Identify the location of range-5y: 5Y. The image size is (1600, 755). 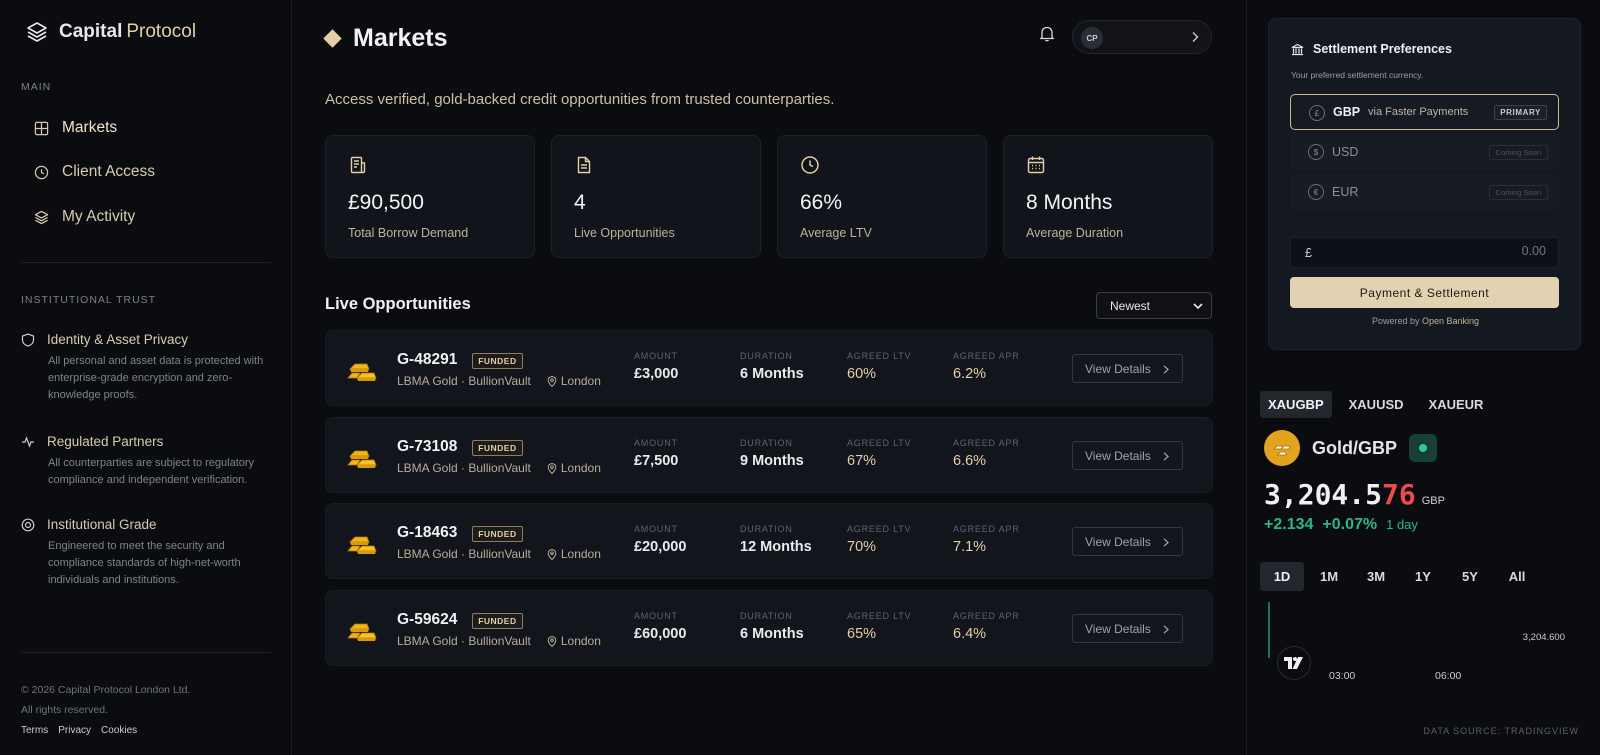
(1470, 576).